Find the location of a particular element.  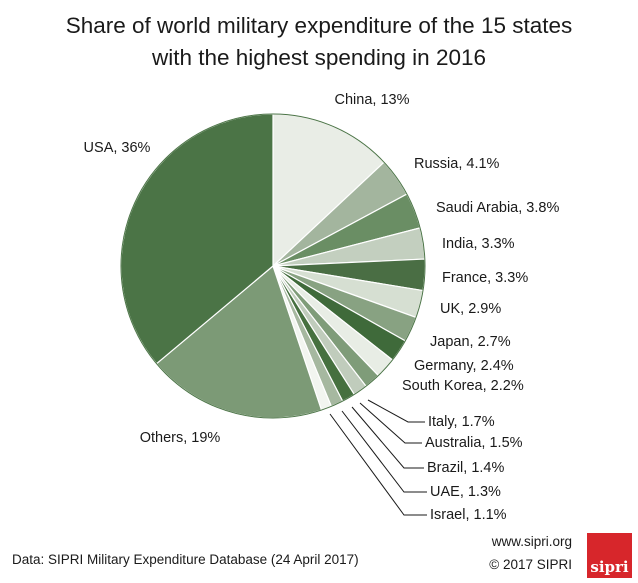

slice-label-australia: Australia, 1.5% is located at coordinates (474, 443).